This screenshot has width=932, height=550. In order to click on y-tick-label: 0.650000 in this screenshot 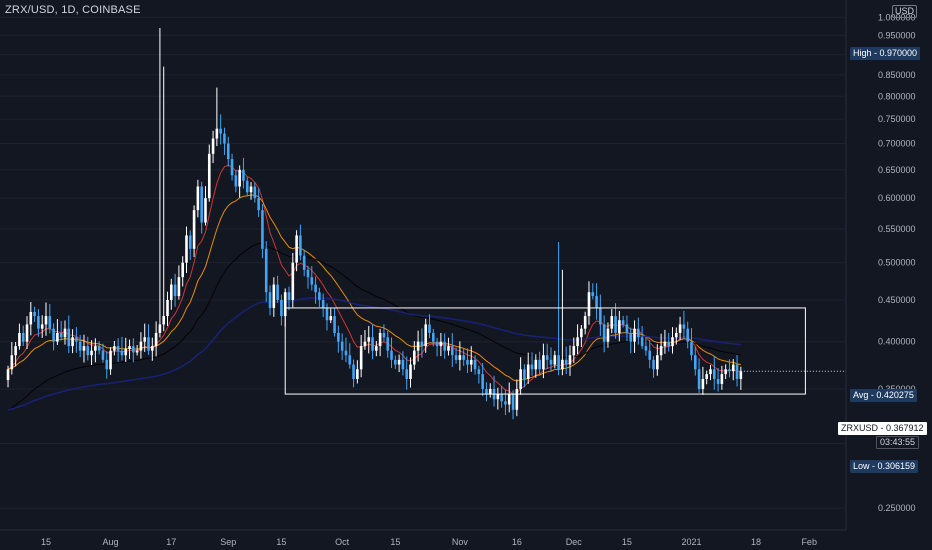, I will do `click(897, 170)`.